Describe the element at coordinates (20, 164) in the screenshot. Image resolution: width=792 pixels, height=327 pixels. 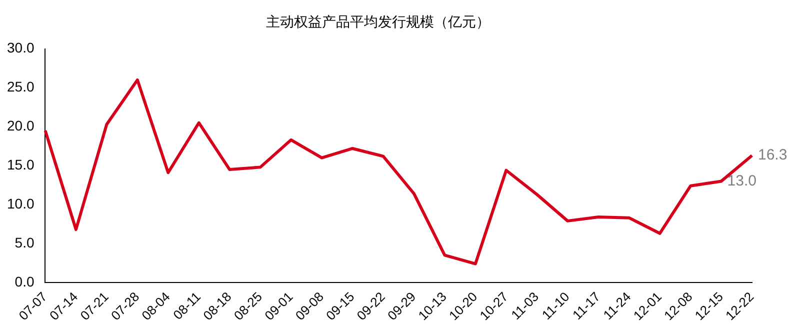
I see `y-tick-label: 15.0` at that location.